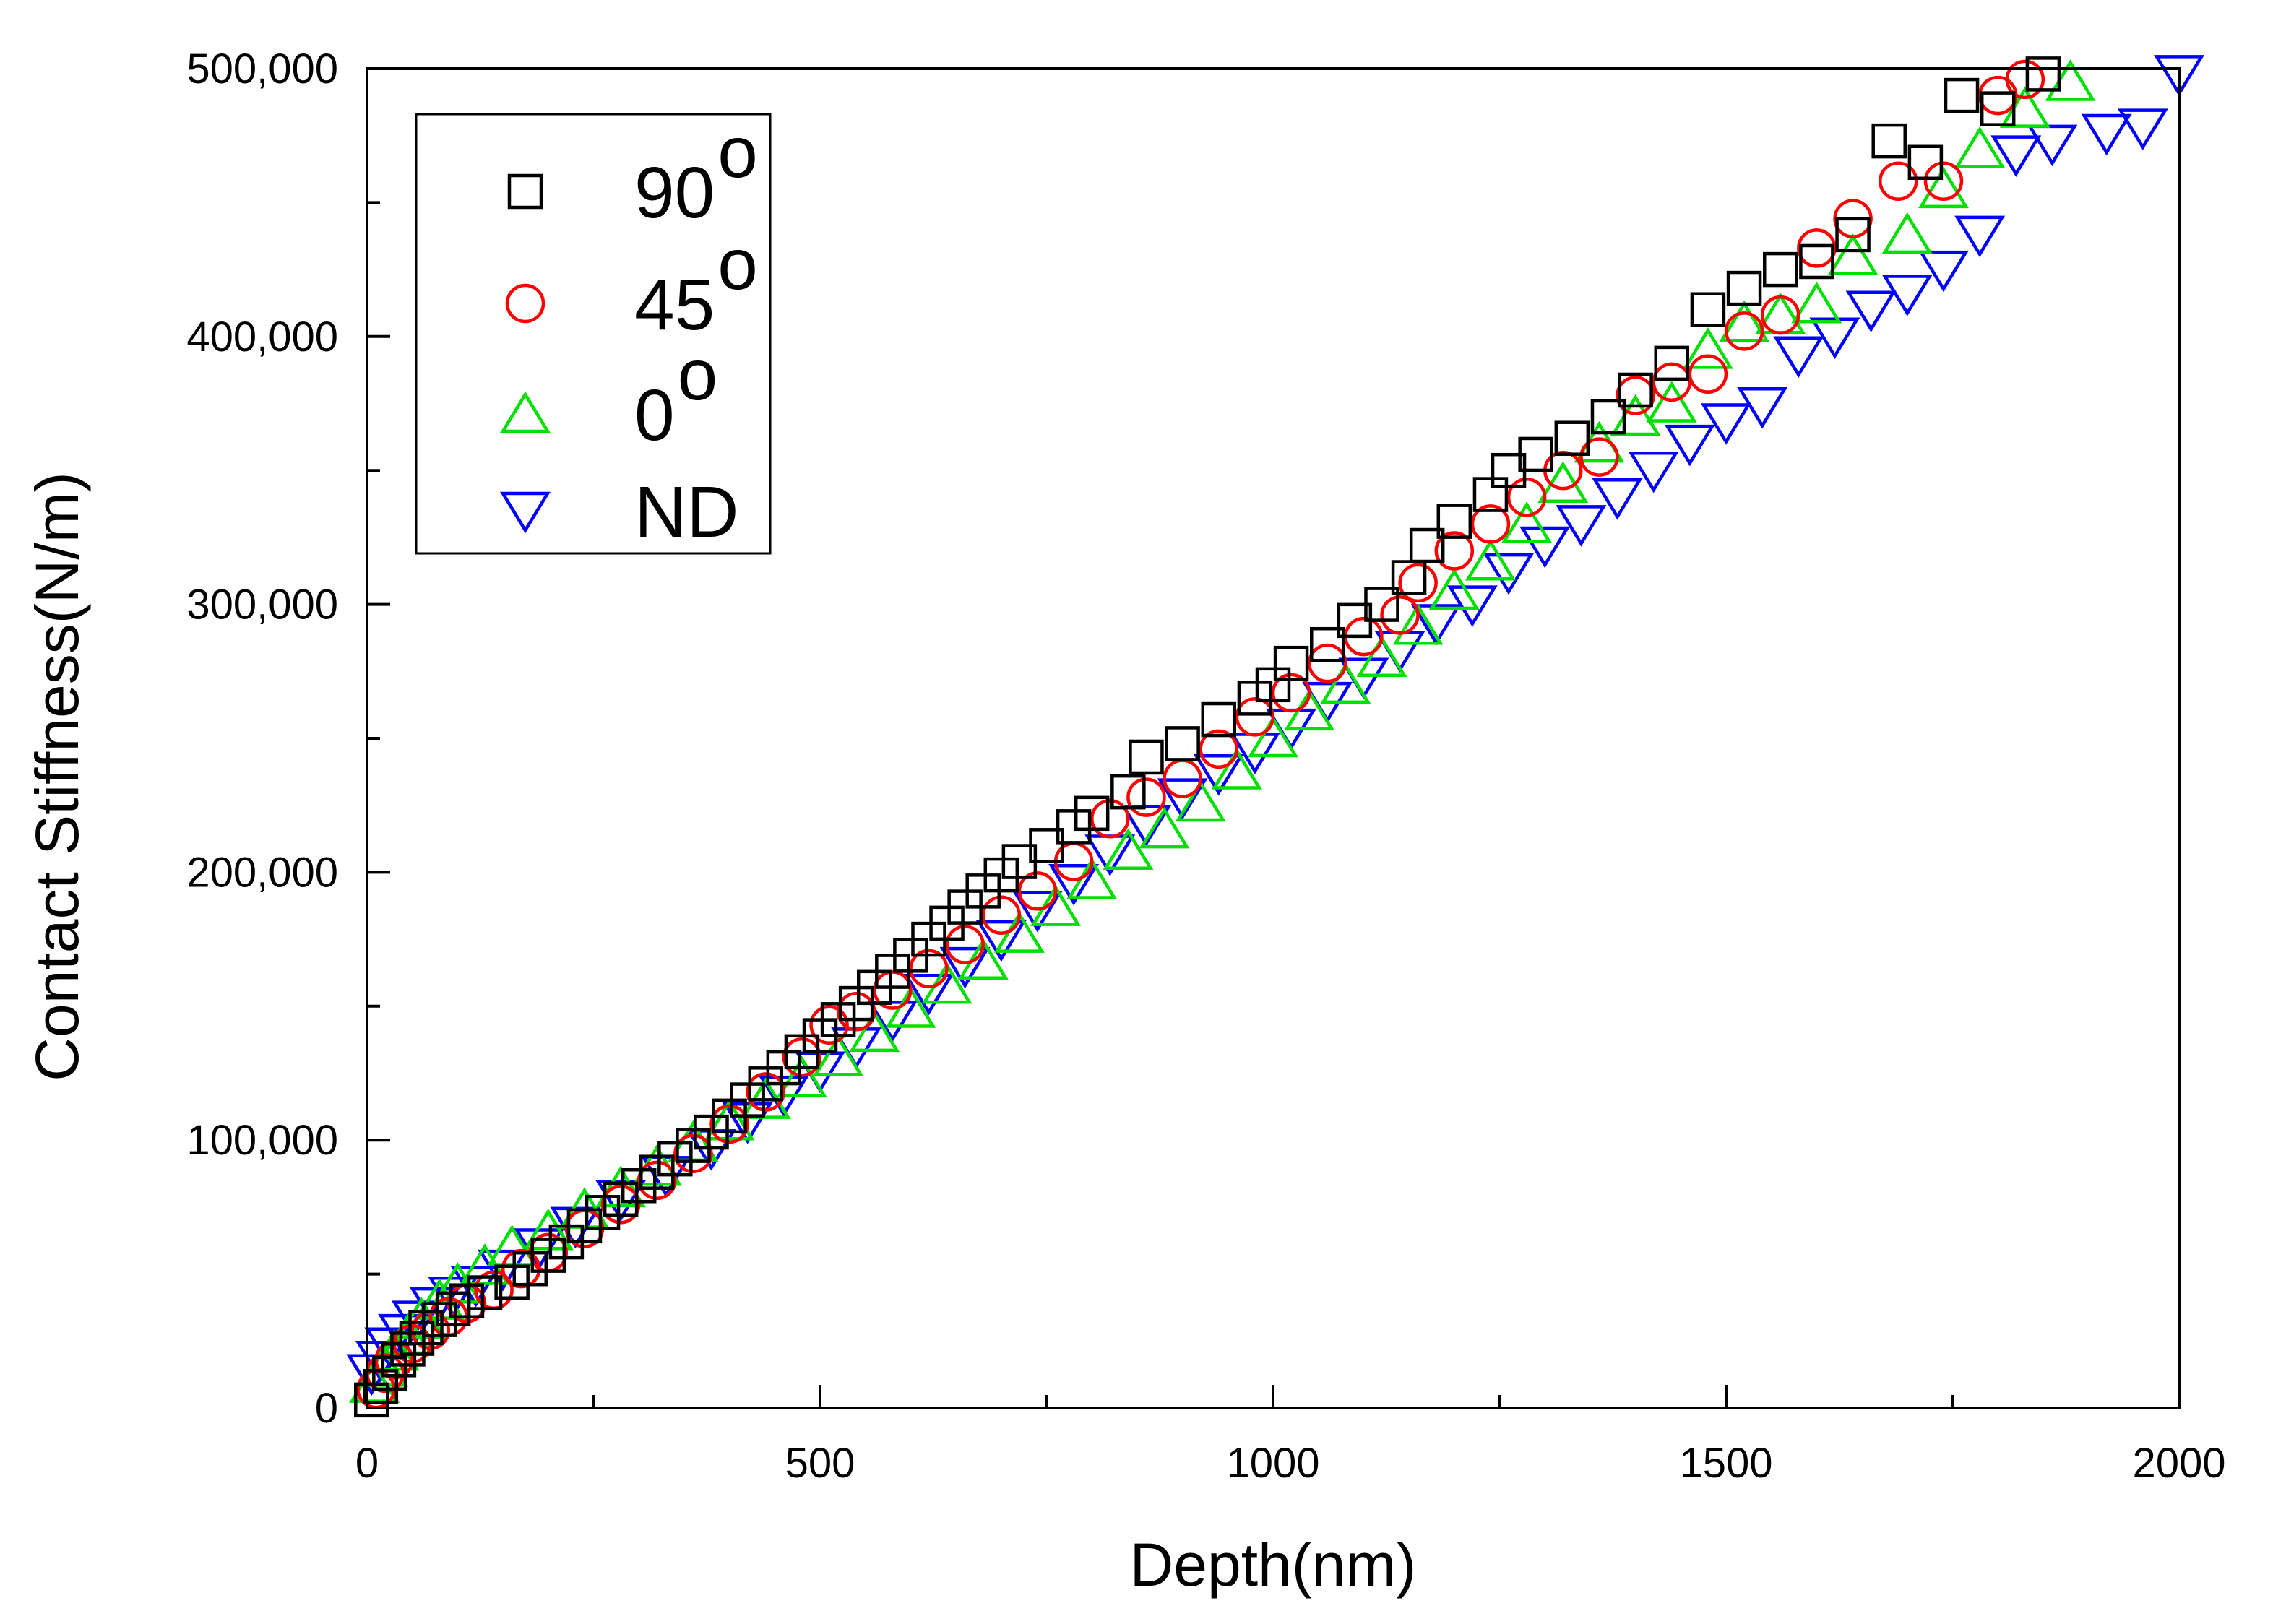  Describe the element at coordinates (262, 1140) in the screenshot. I see `y-tick-label: 100,000` at that location.